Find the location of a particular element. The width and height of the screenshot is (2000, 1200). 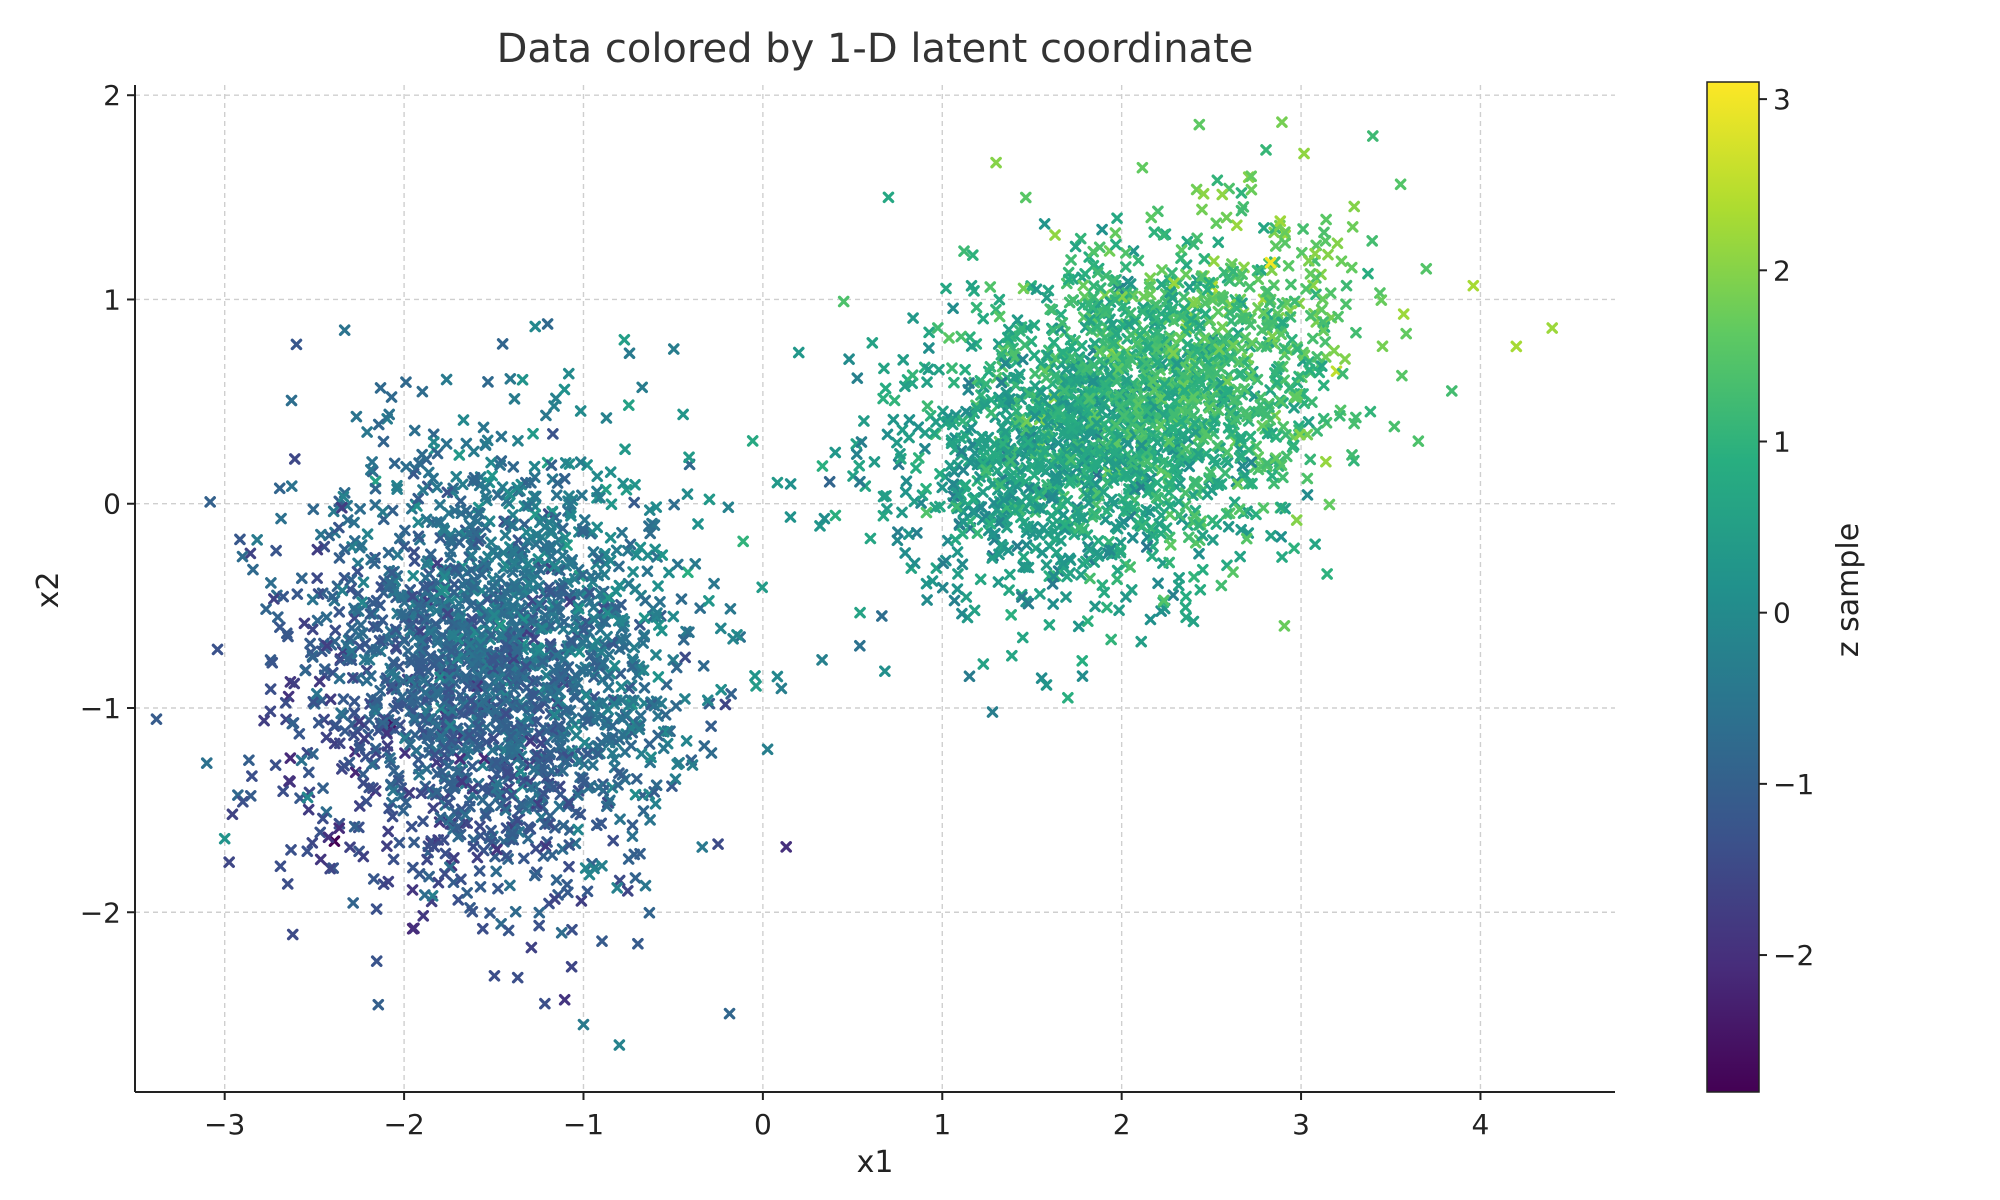

x-tick-label: −1 is located at coordinates (583, 1124).